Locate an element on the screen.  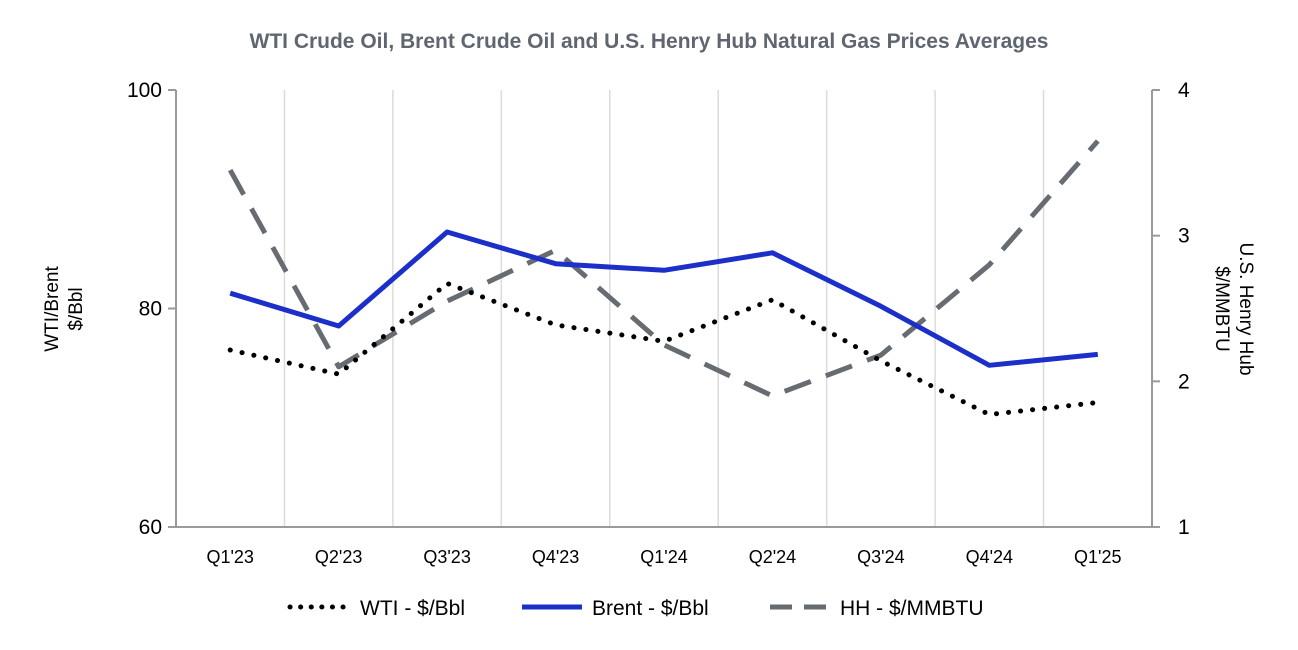
series-line-wti is located at coordinates (664, 348).